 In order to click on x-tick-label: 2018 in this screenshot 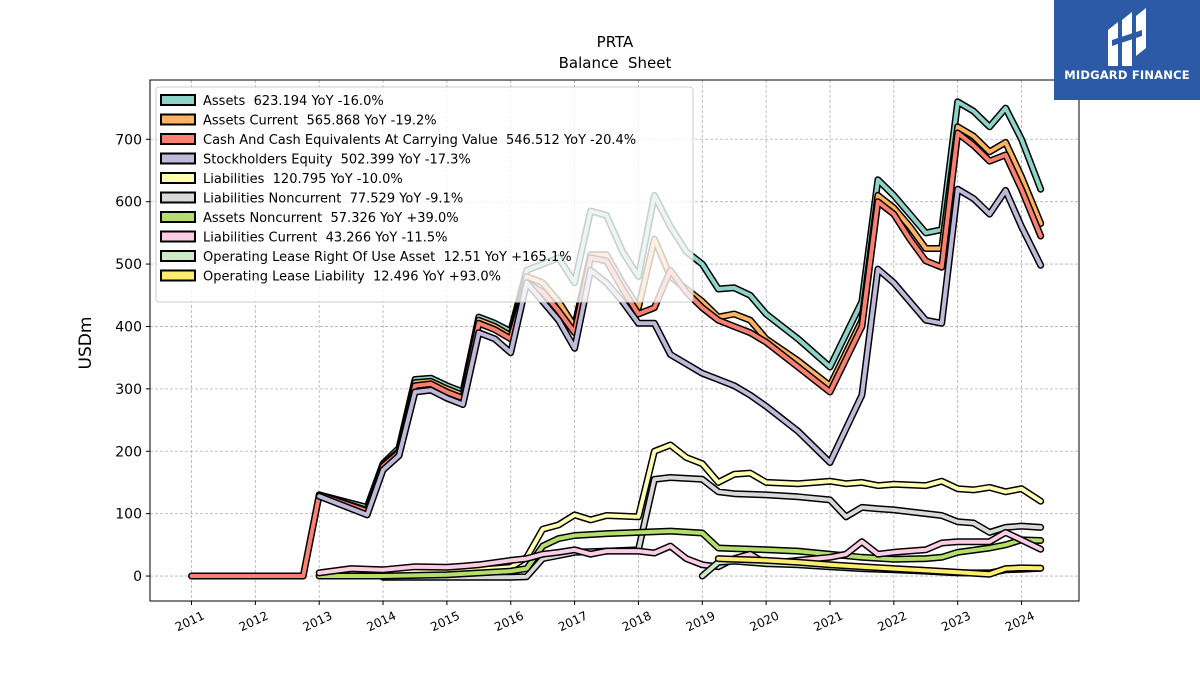, I will do `click(637, 622)`.